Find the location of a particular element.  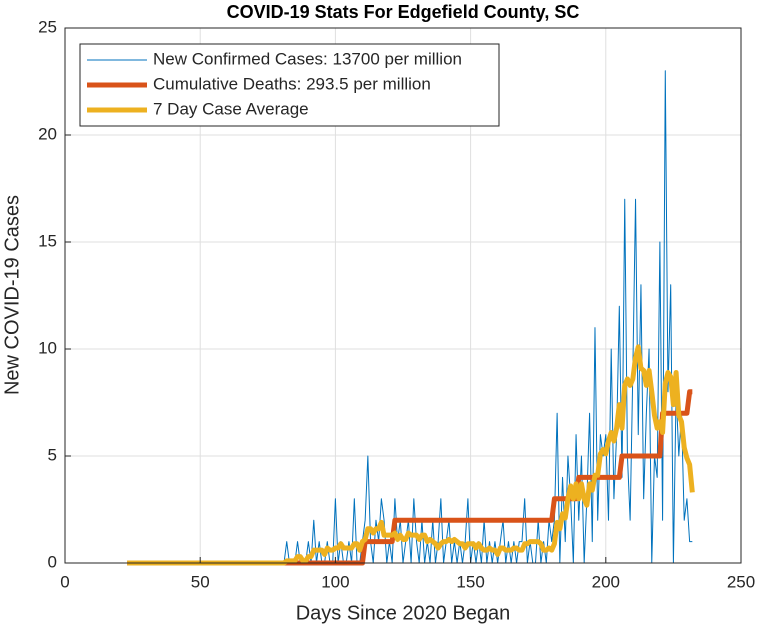

x-tick-label: 200 is located at coordinates (606, 581).